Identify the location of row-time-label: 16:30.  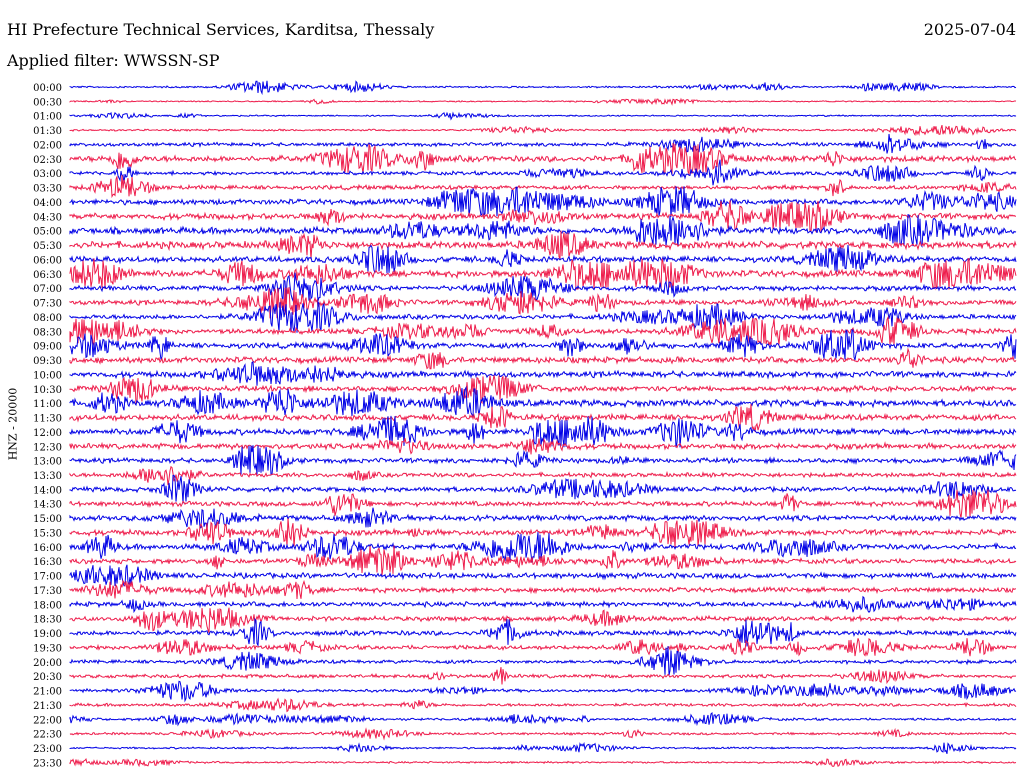
(47, 562).